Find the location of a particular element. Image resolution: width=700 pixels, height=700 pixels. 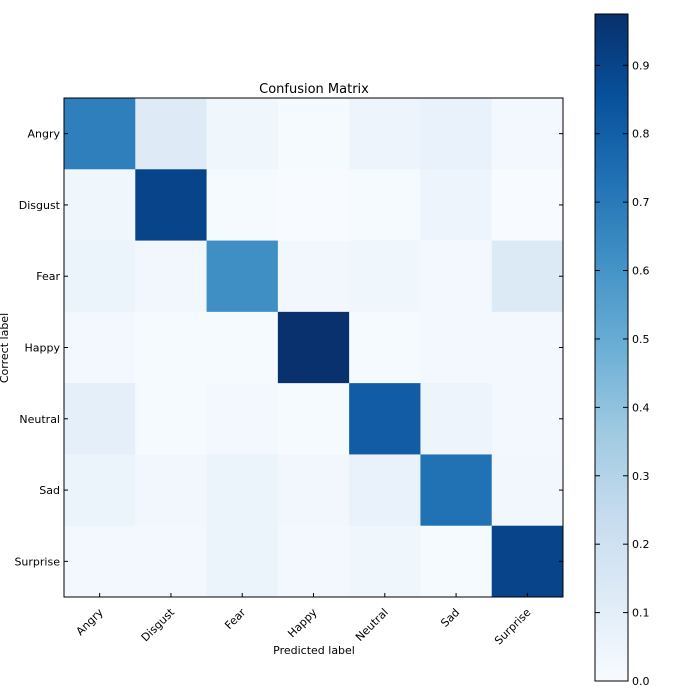

x-tick-labels: Angry Disgust Fear Happy Neutral Sad Surprise is located at coordinates (304, 620).